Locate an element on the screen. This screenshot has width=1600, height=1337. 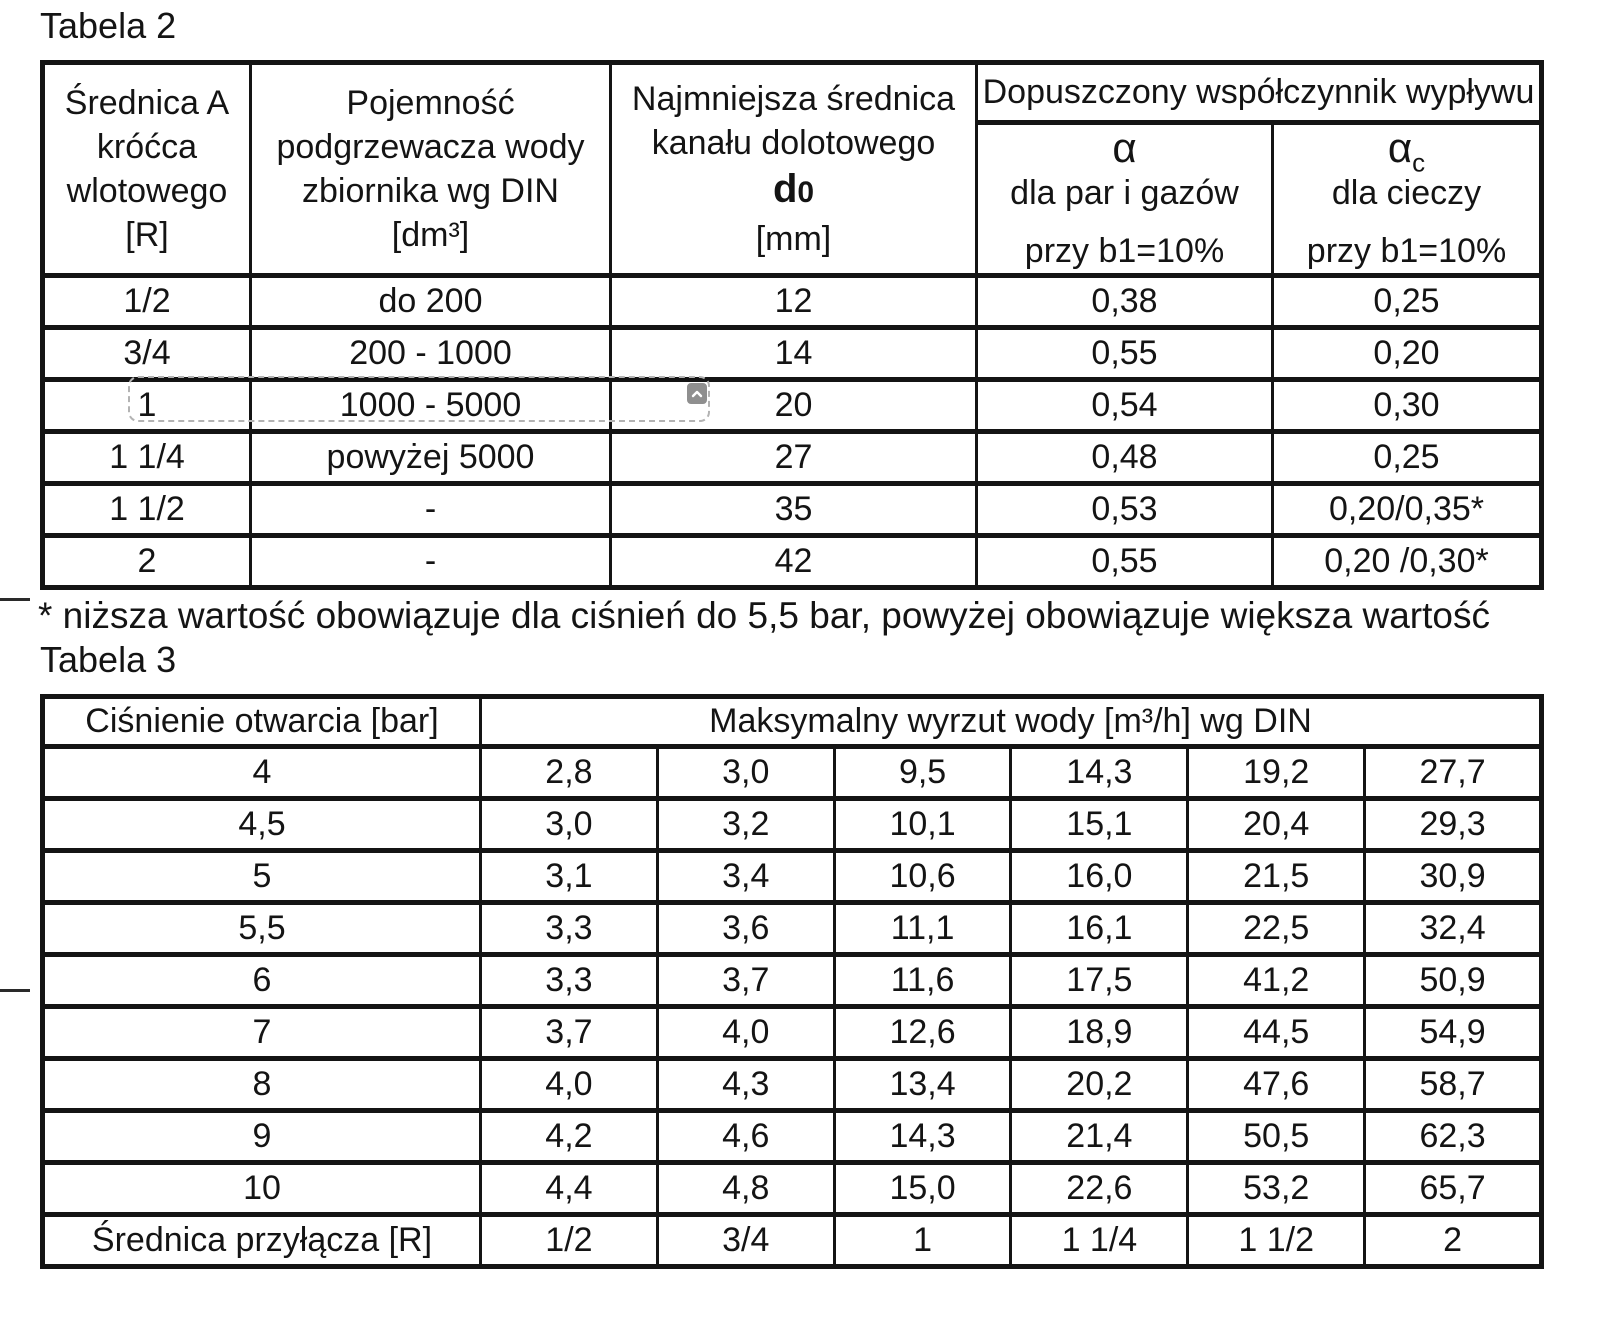
table-cell: 200 - 1000 is located at coordinates (430, 353).